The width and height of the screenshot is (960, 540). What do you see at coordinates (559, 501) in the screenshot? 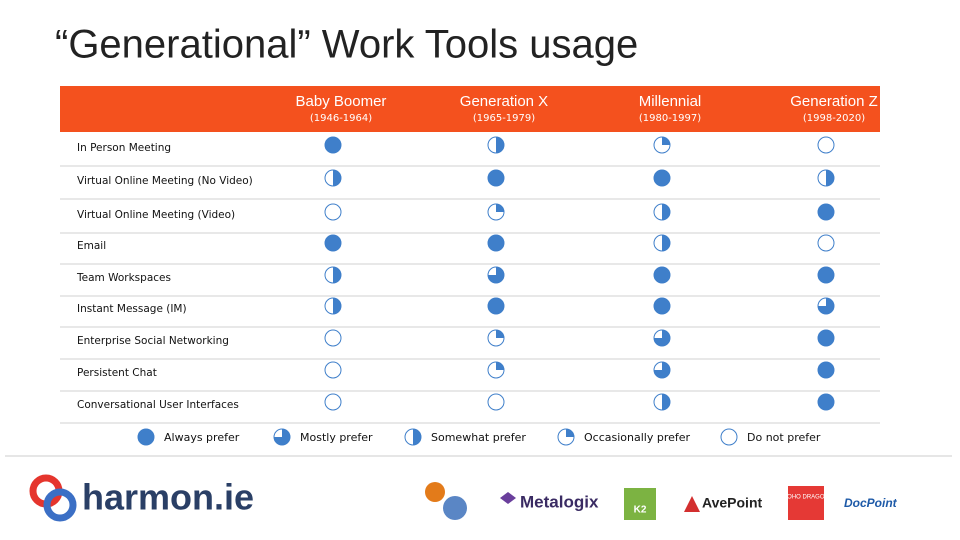
I see `partner-logo: Metalogix` at bounding box center [559, 501].